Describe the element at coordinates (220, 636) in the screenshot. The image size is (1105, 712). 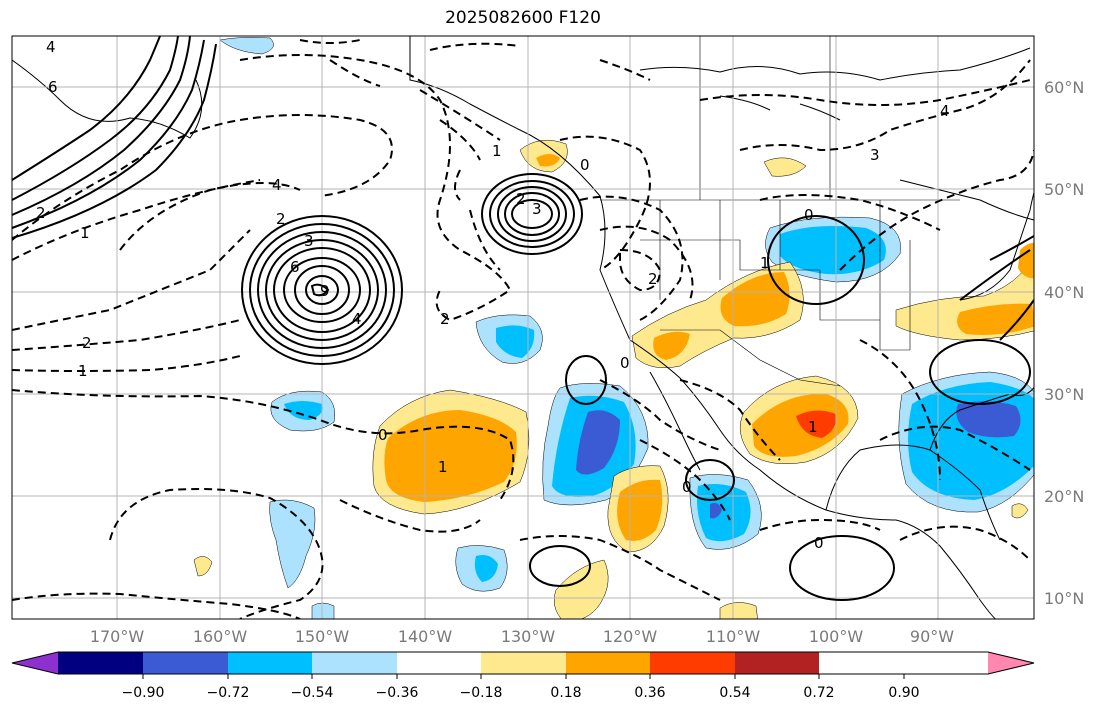
I see `lon-label: 160°W` at that location.